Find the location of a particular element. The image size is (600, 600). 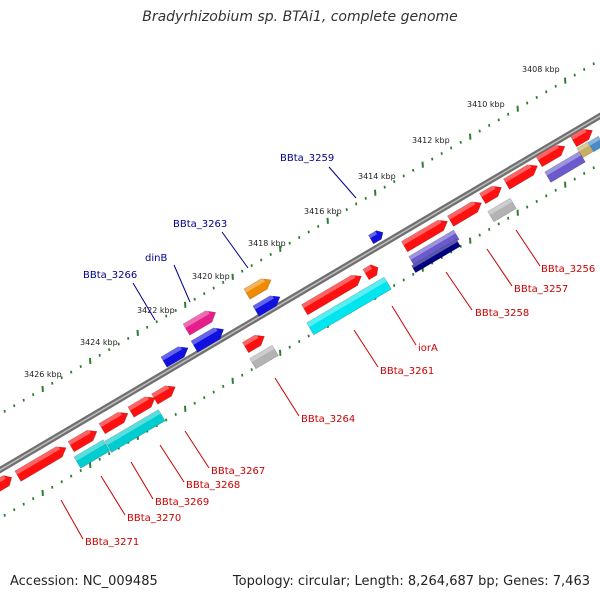

ruler-label: 3416 kbp is located at coordinates (323, 211).